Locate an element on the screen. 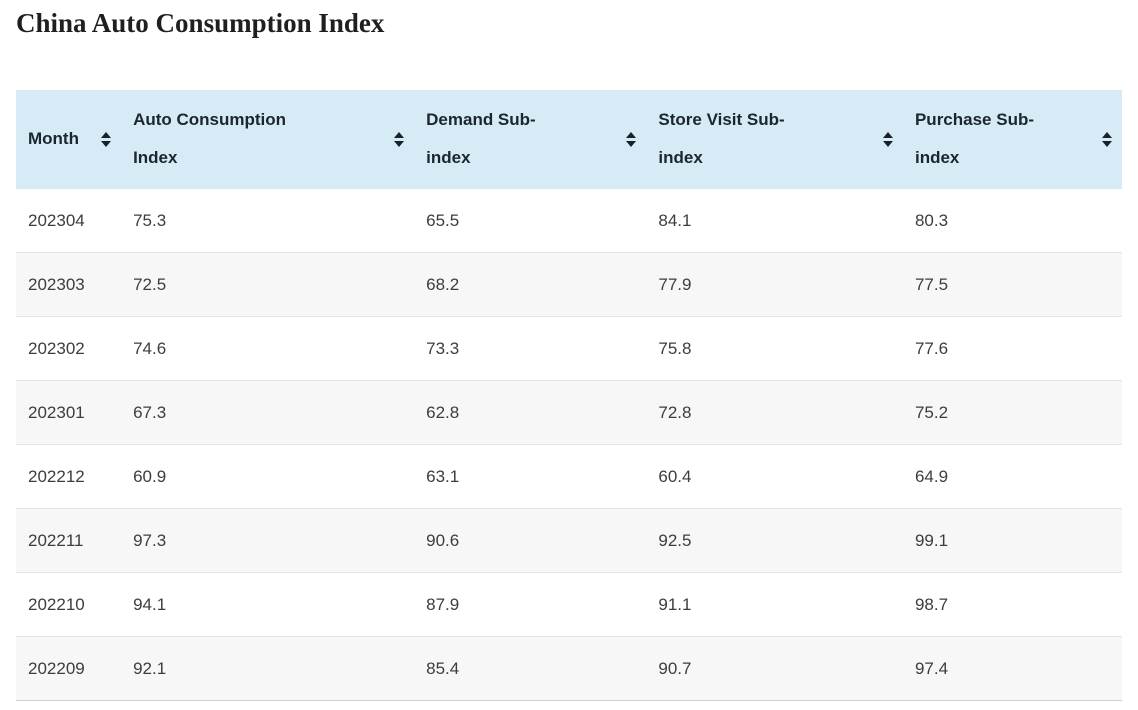 The image size is (1138, 710). column-label-auto-consumption-index: Auto Consumption Index is located at coordinates (210, 139).